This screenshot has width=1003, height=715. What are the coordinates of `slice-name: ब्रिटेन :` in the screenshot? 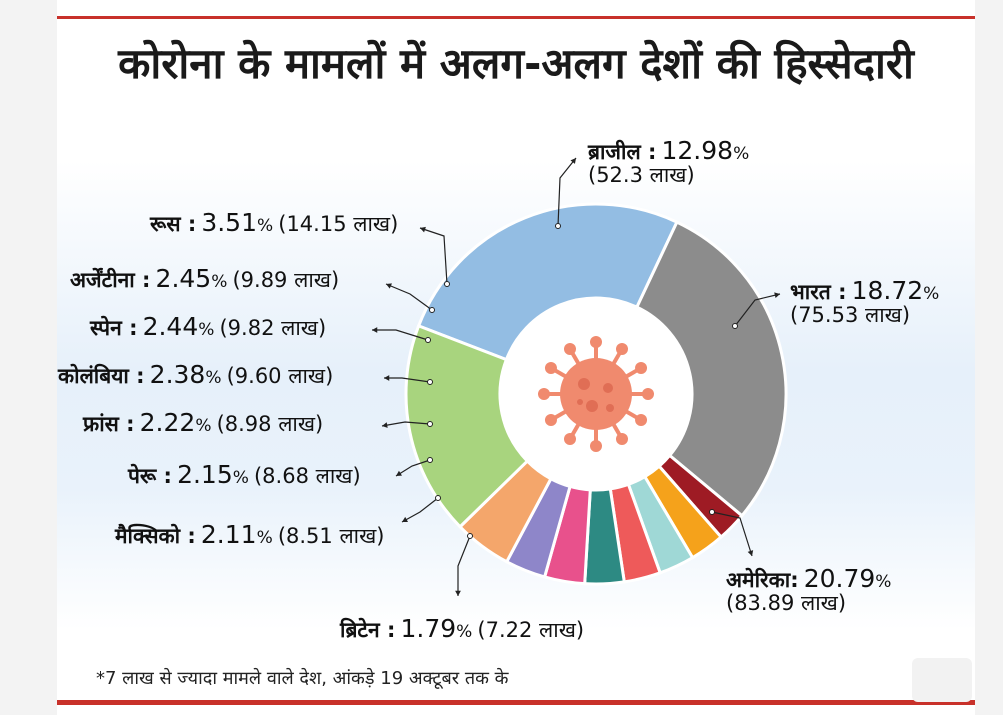 It's located at (368, 630).